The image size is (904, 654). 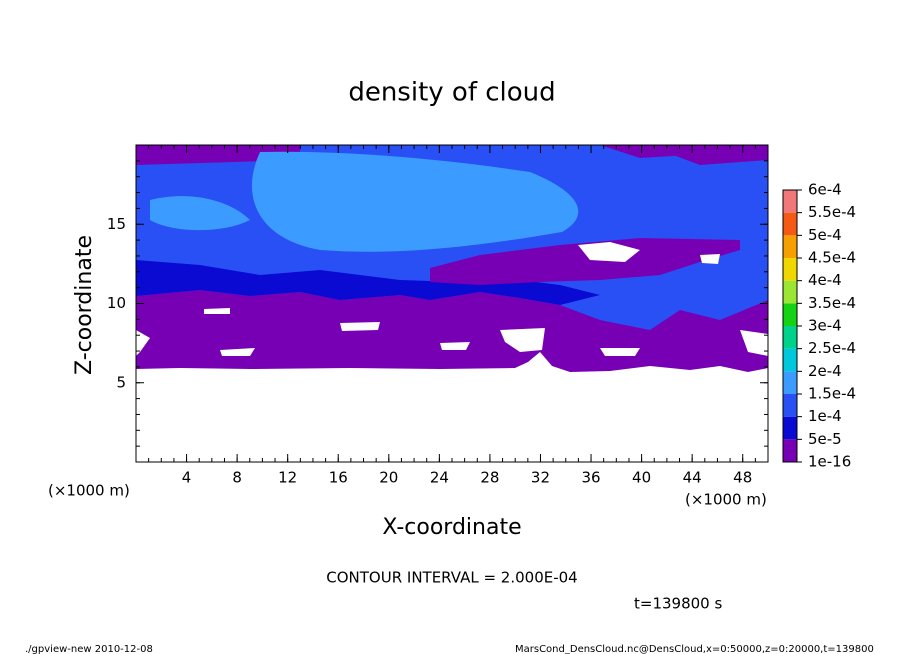 What do you see at coordinates (825, 190) in the screenshot?
I see `colorbar-label: 6e-4` at bounding box center [825, 190].